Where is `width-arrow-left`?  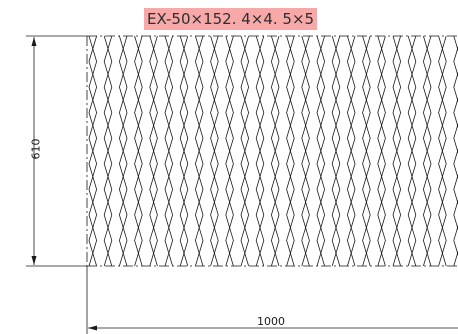 width-arrow-left is located at coordinates (92, 328).